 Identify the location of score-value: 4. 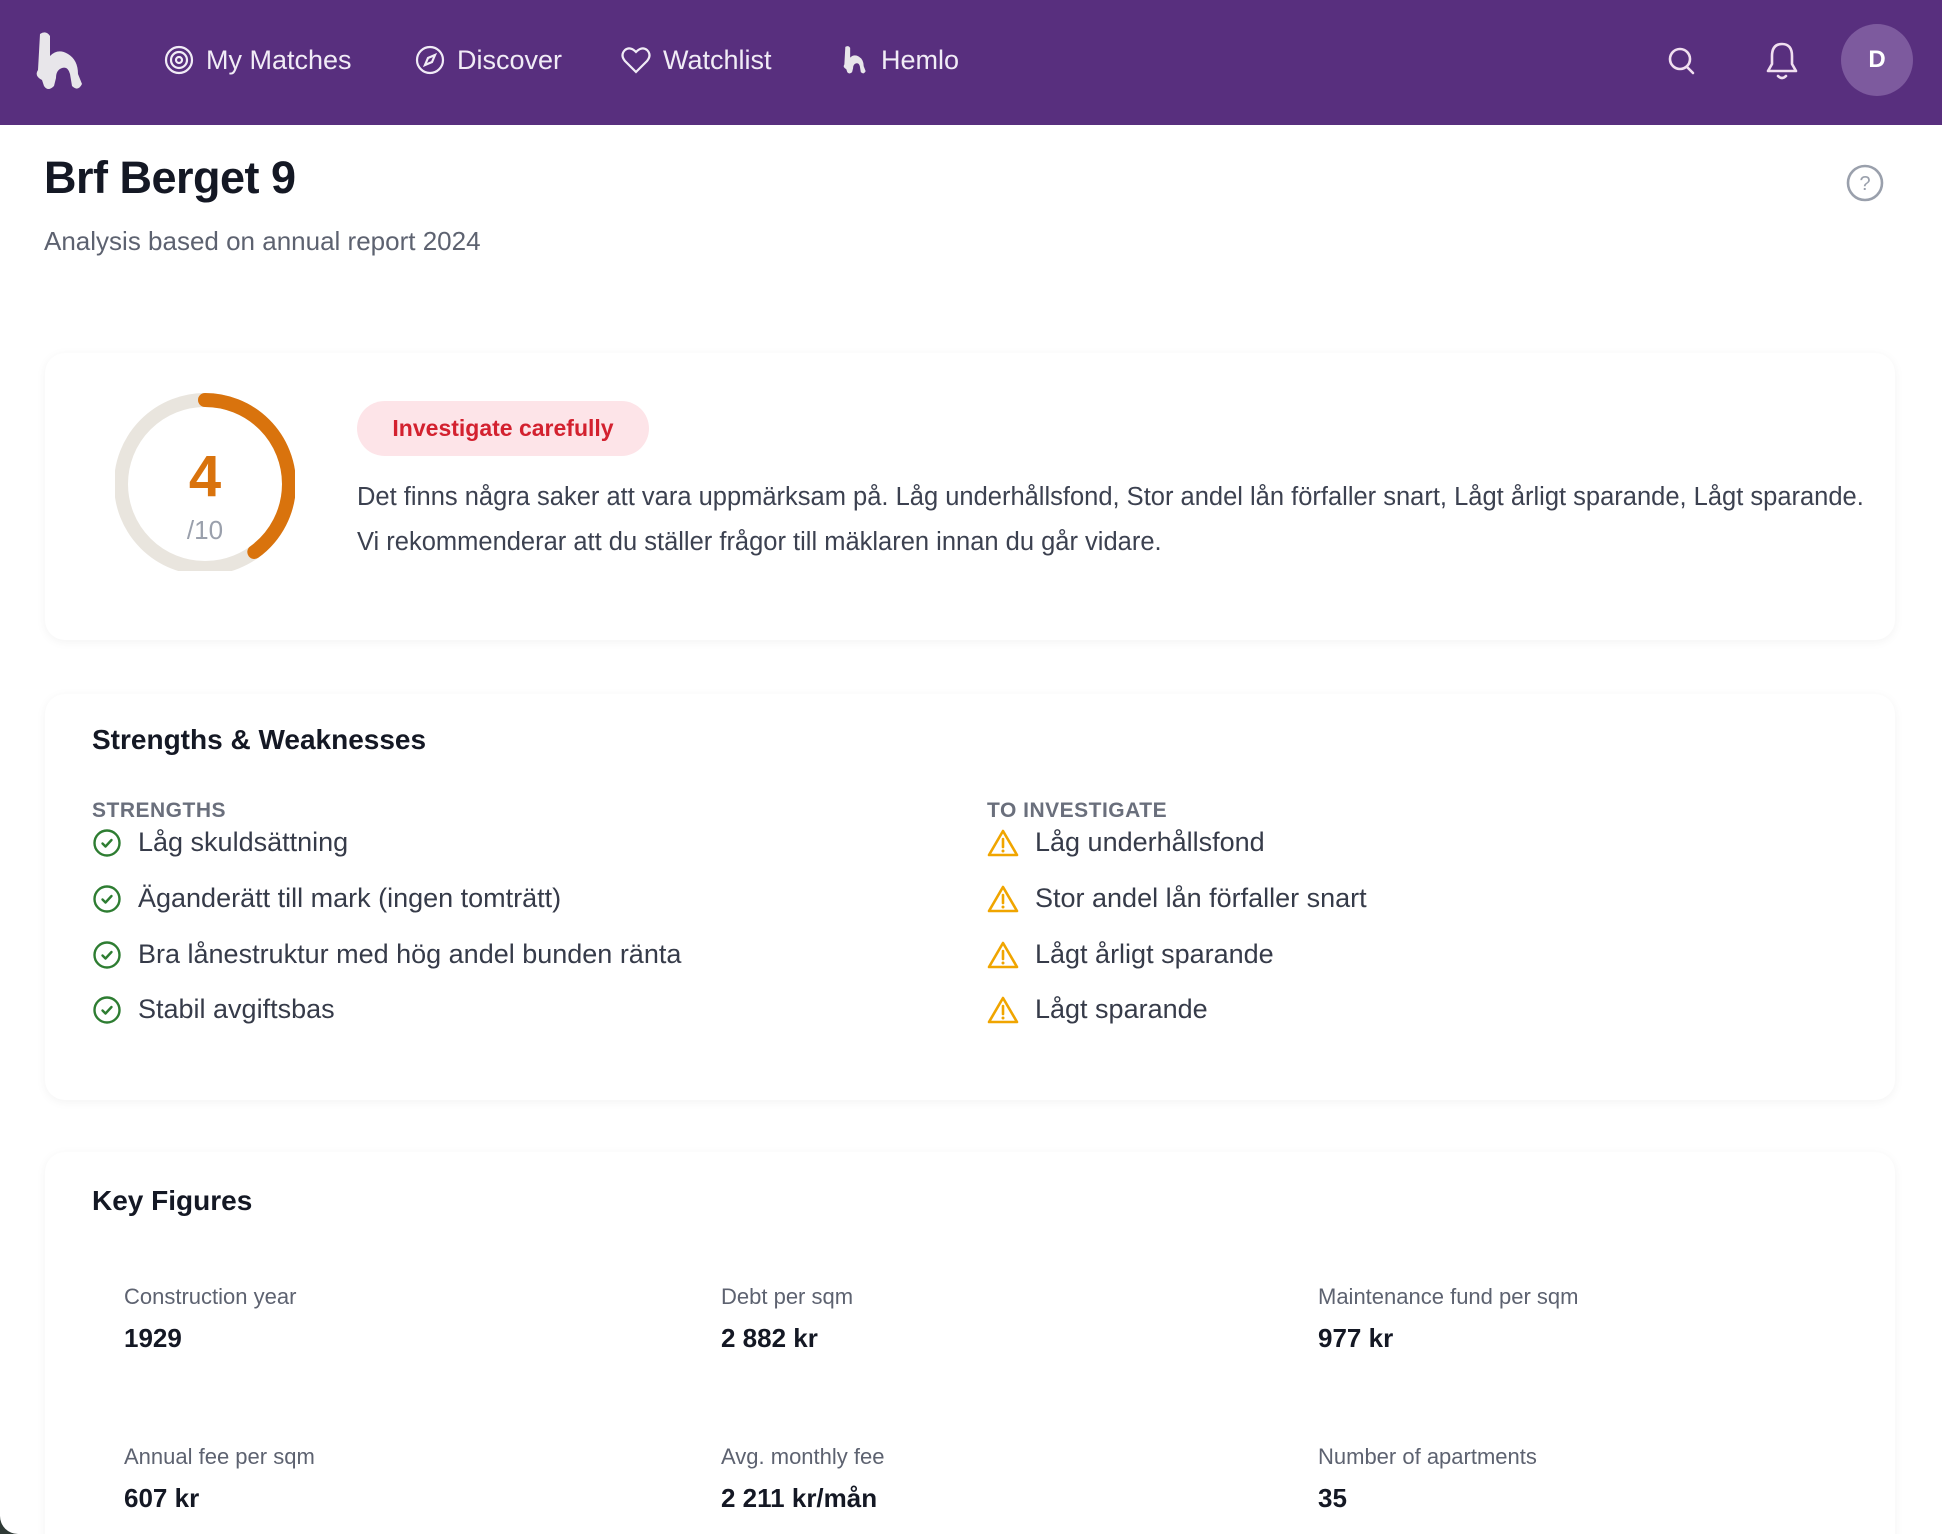
(205, 476).